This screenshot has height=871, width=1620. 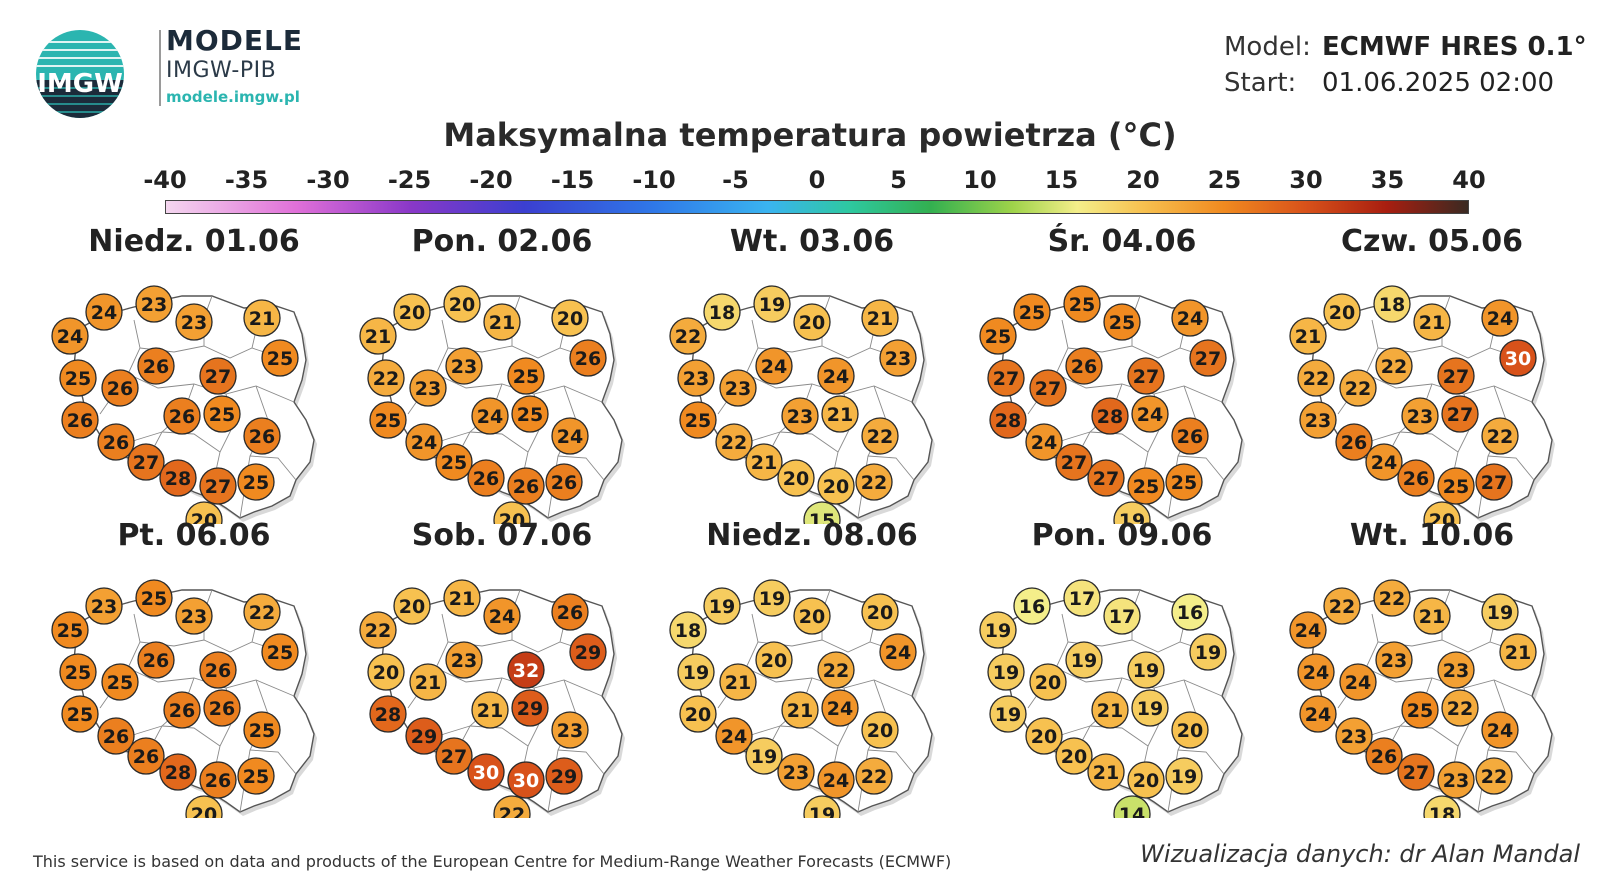 I want to click on colorbar-tick-label: -5, so click(x=735, y=180).